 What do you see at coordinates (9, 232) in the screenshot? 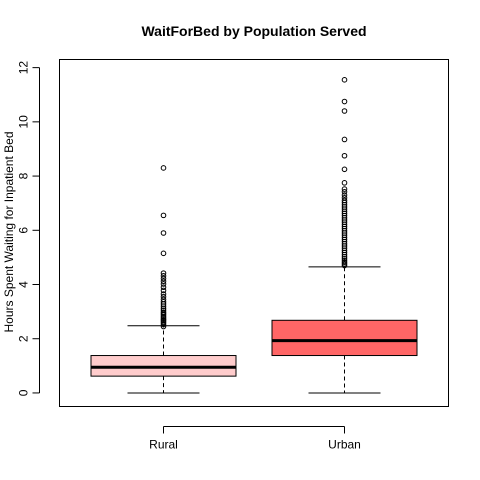
I see `y-axis-label: Hours Spent Waiting for Inpatient Bed` at bounding box center [9, 232].